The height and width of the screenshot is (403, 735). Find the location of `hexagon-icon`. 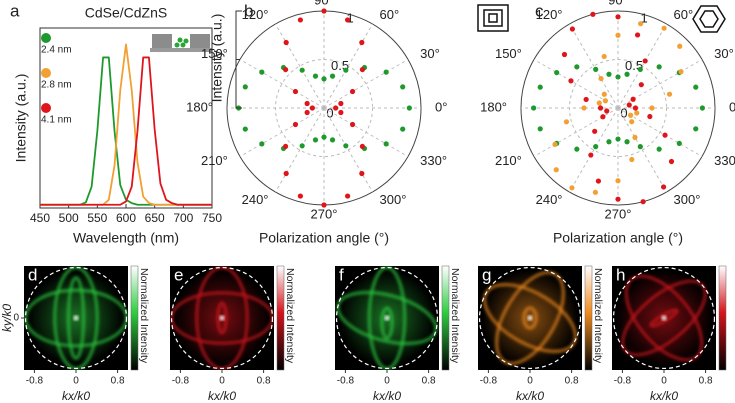

hexagon-icon is located at coordinates (709, 19).